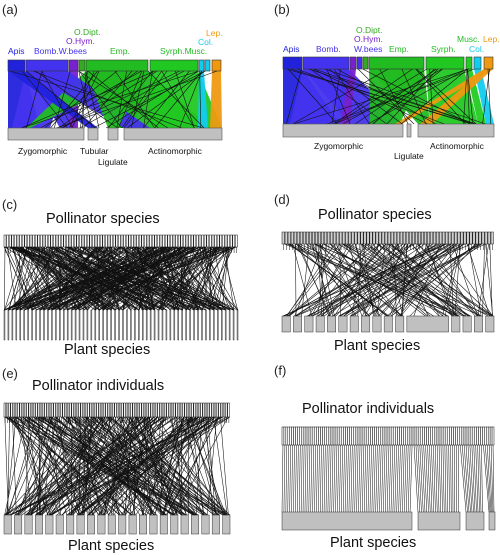 The width and height of the screenshot is (500, 555). I want to click on pollinator-label-wbees: W.bees, so click(368, 49).